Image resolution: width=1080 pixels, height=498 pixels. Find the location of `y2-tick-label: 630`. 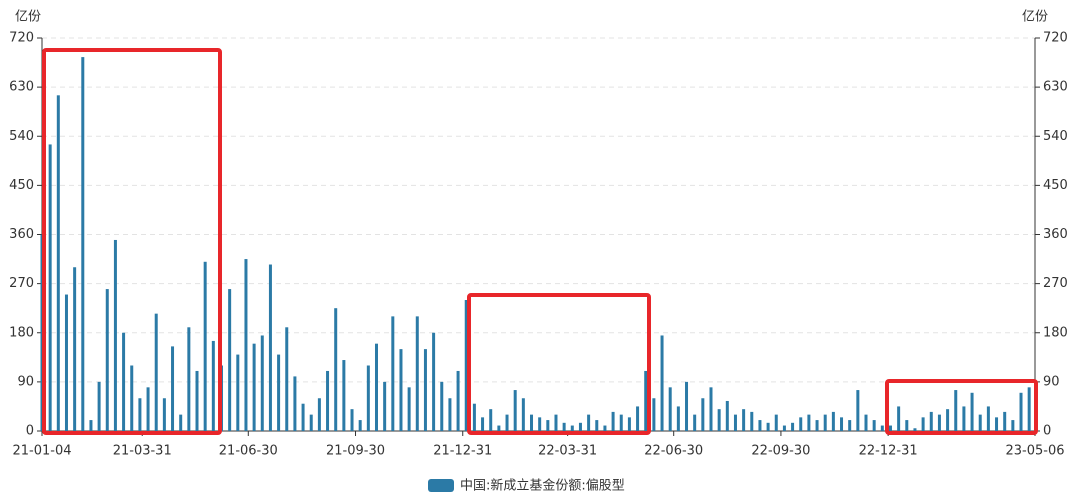

y2-tick-label: 630 is located at coordinates (1055, 87).